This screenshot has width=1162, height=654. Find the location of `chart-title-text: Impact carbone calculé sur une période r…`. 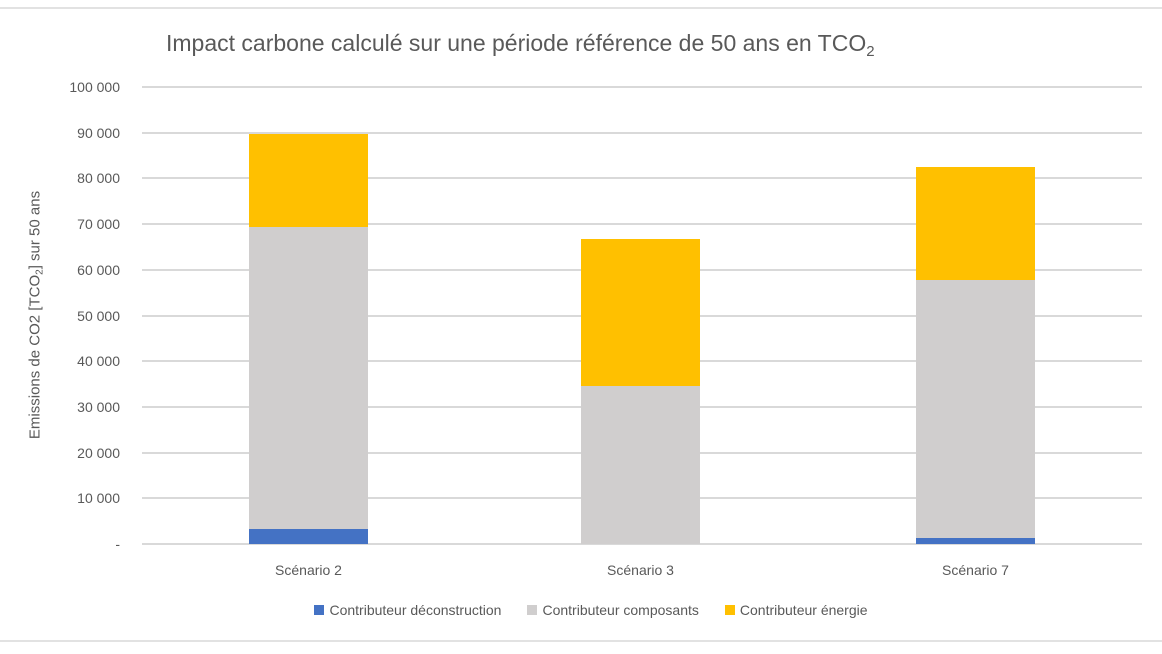

chart-title-text: Impact carbone calculé sur une période r… is located at coordinates (516, 43).